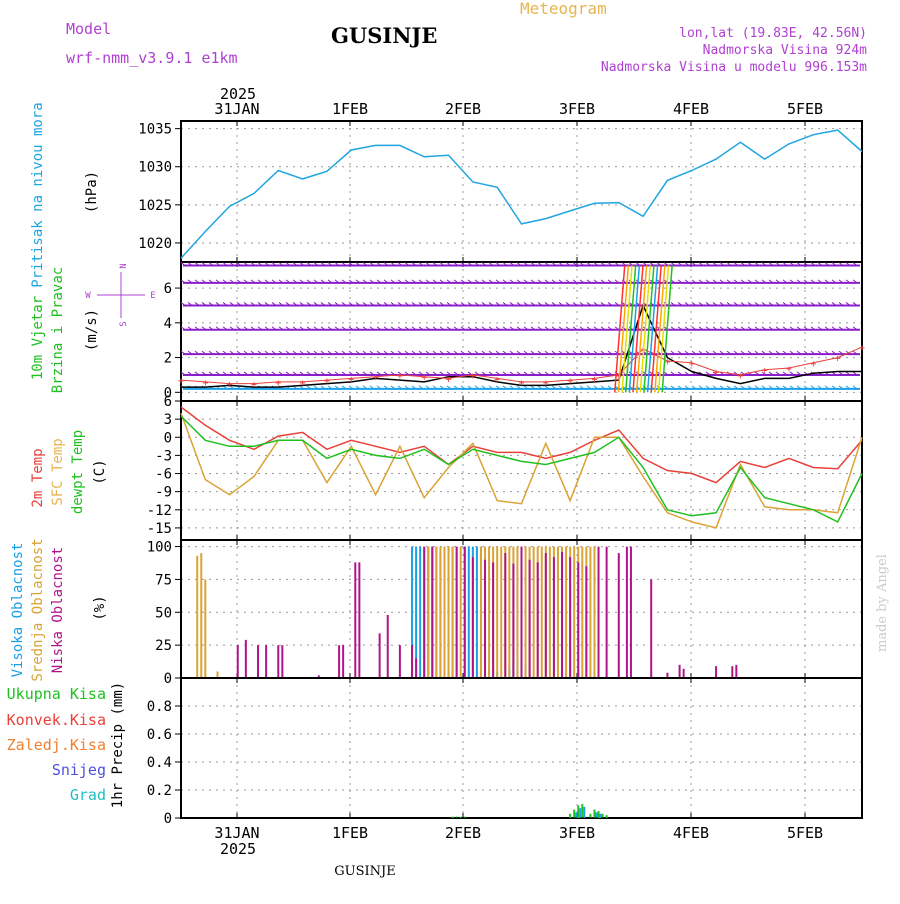 This screenshot has width=900, height=904. Describe the element at coordinates (163, 646) in the screenshot. I see `clouds-ytick-label: 25` at that location.